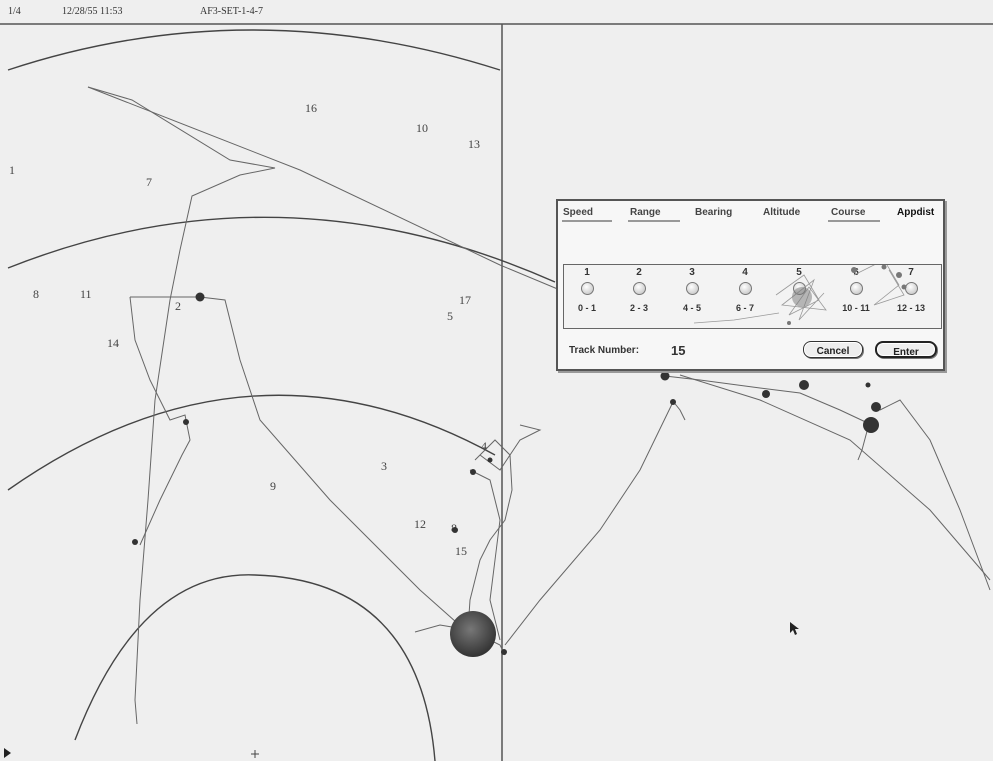  What do you see at coordinates (906, 349) in the screenshot?
I see `enter-button: Enter` at bounding box center [906, 349].